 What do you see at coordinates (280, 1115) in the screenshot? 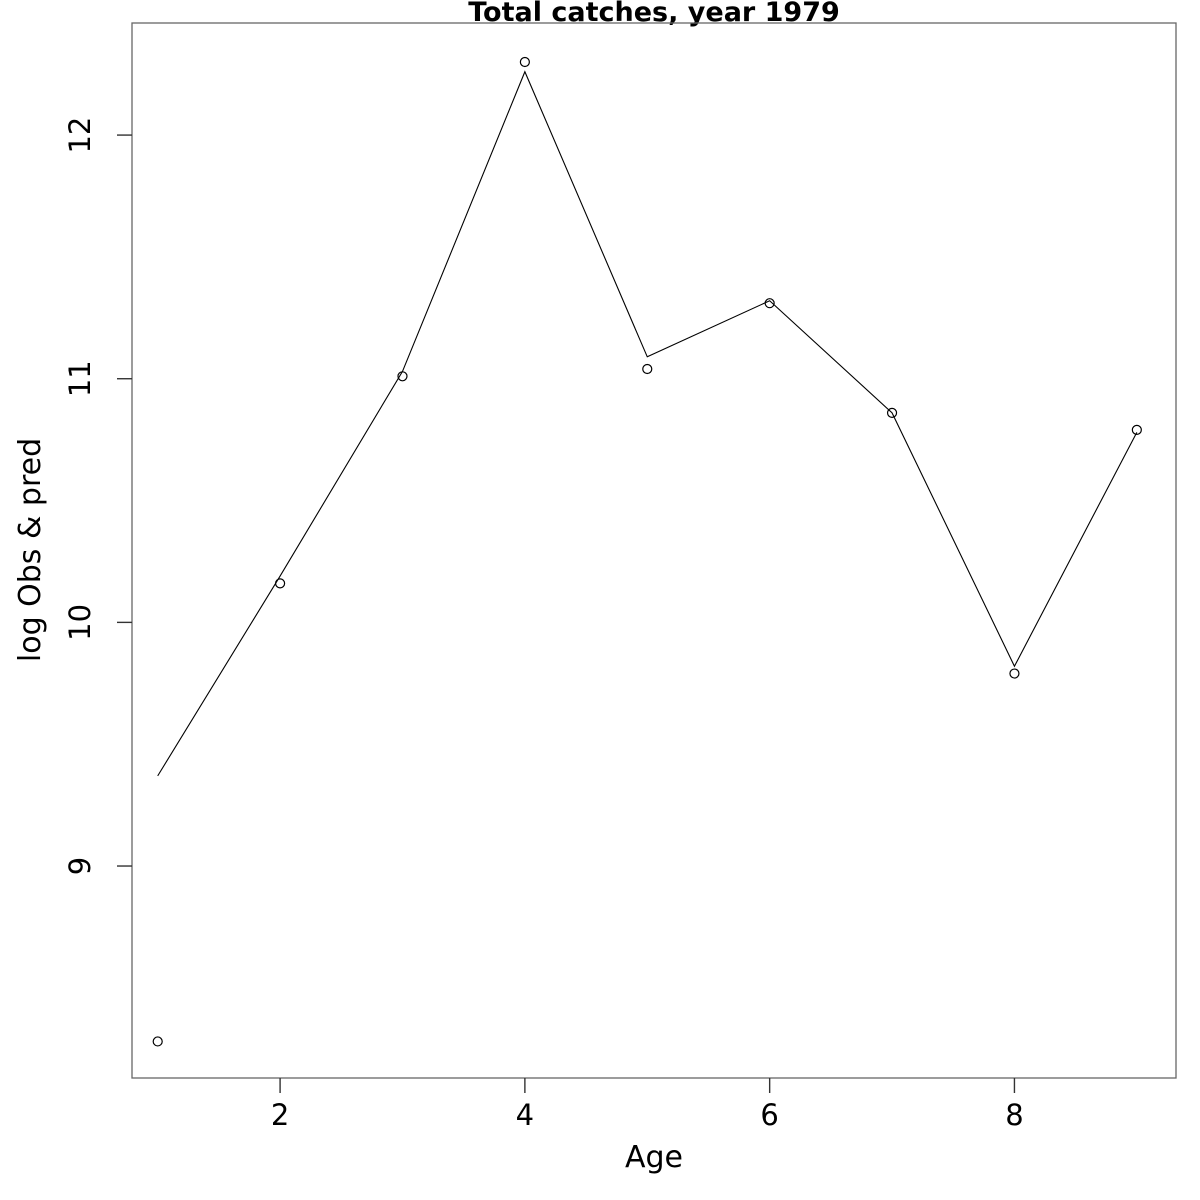
I see `x-tick-label: 2` at bounding box center [280, 1115].